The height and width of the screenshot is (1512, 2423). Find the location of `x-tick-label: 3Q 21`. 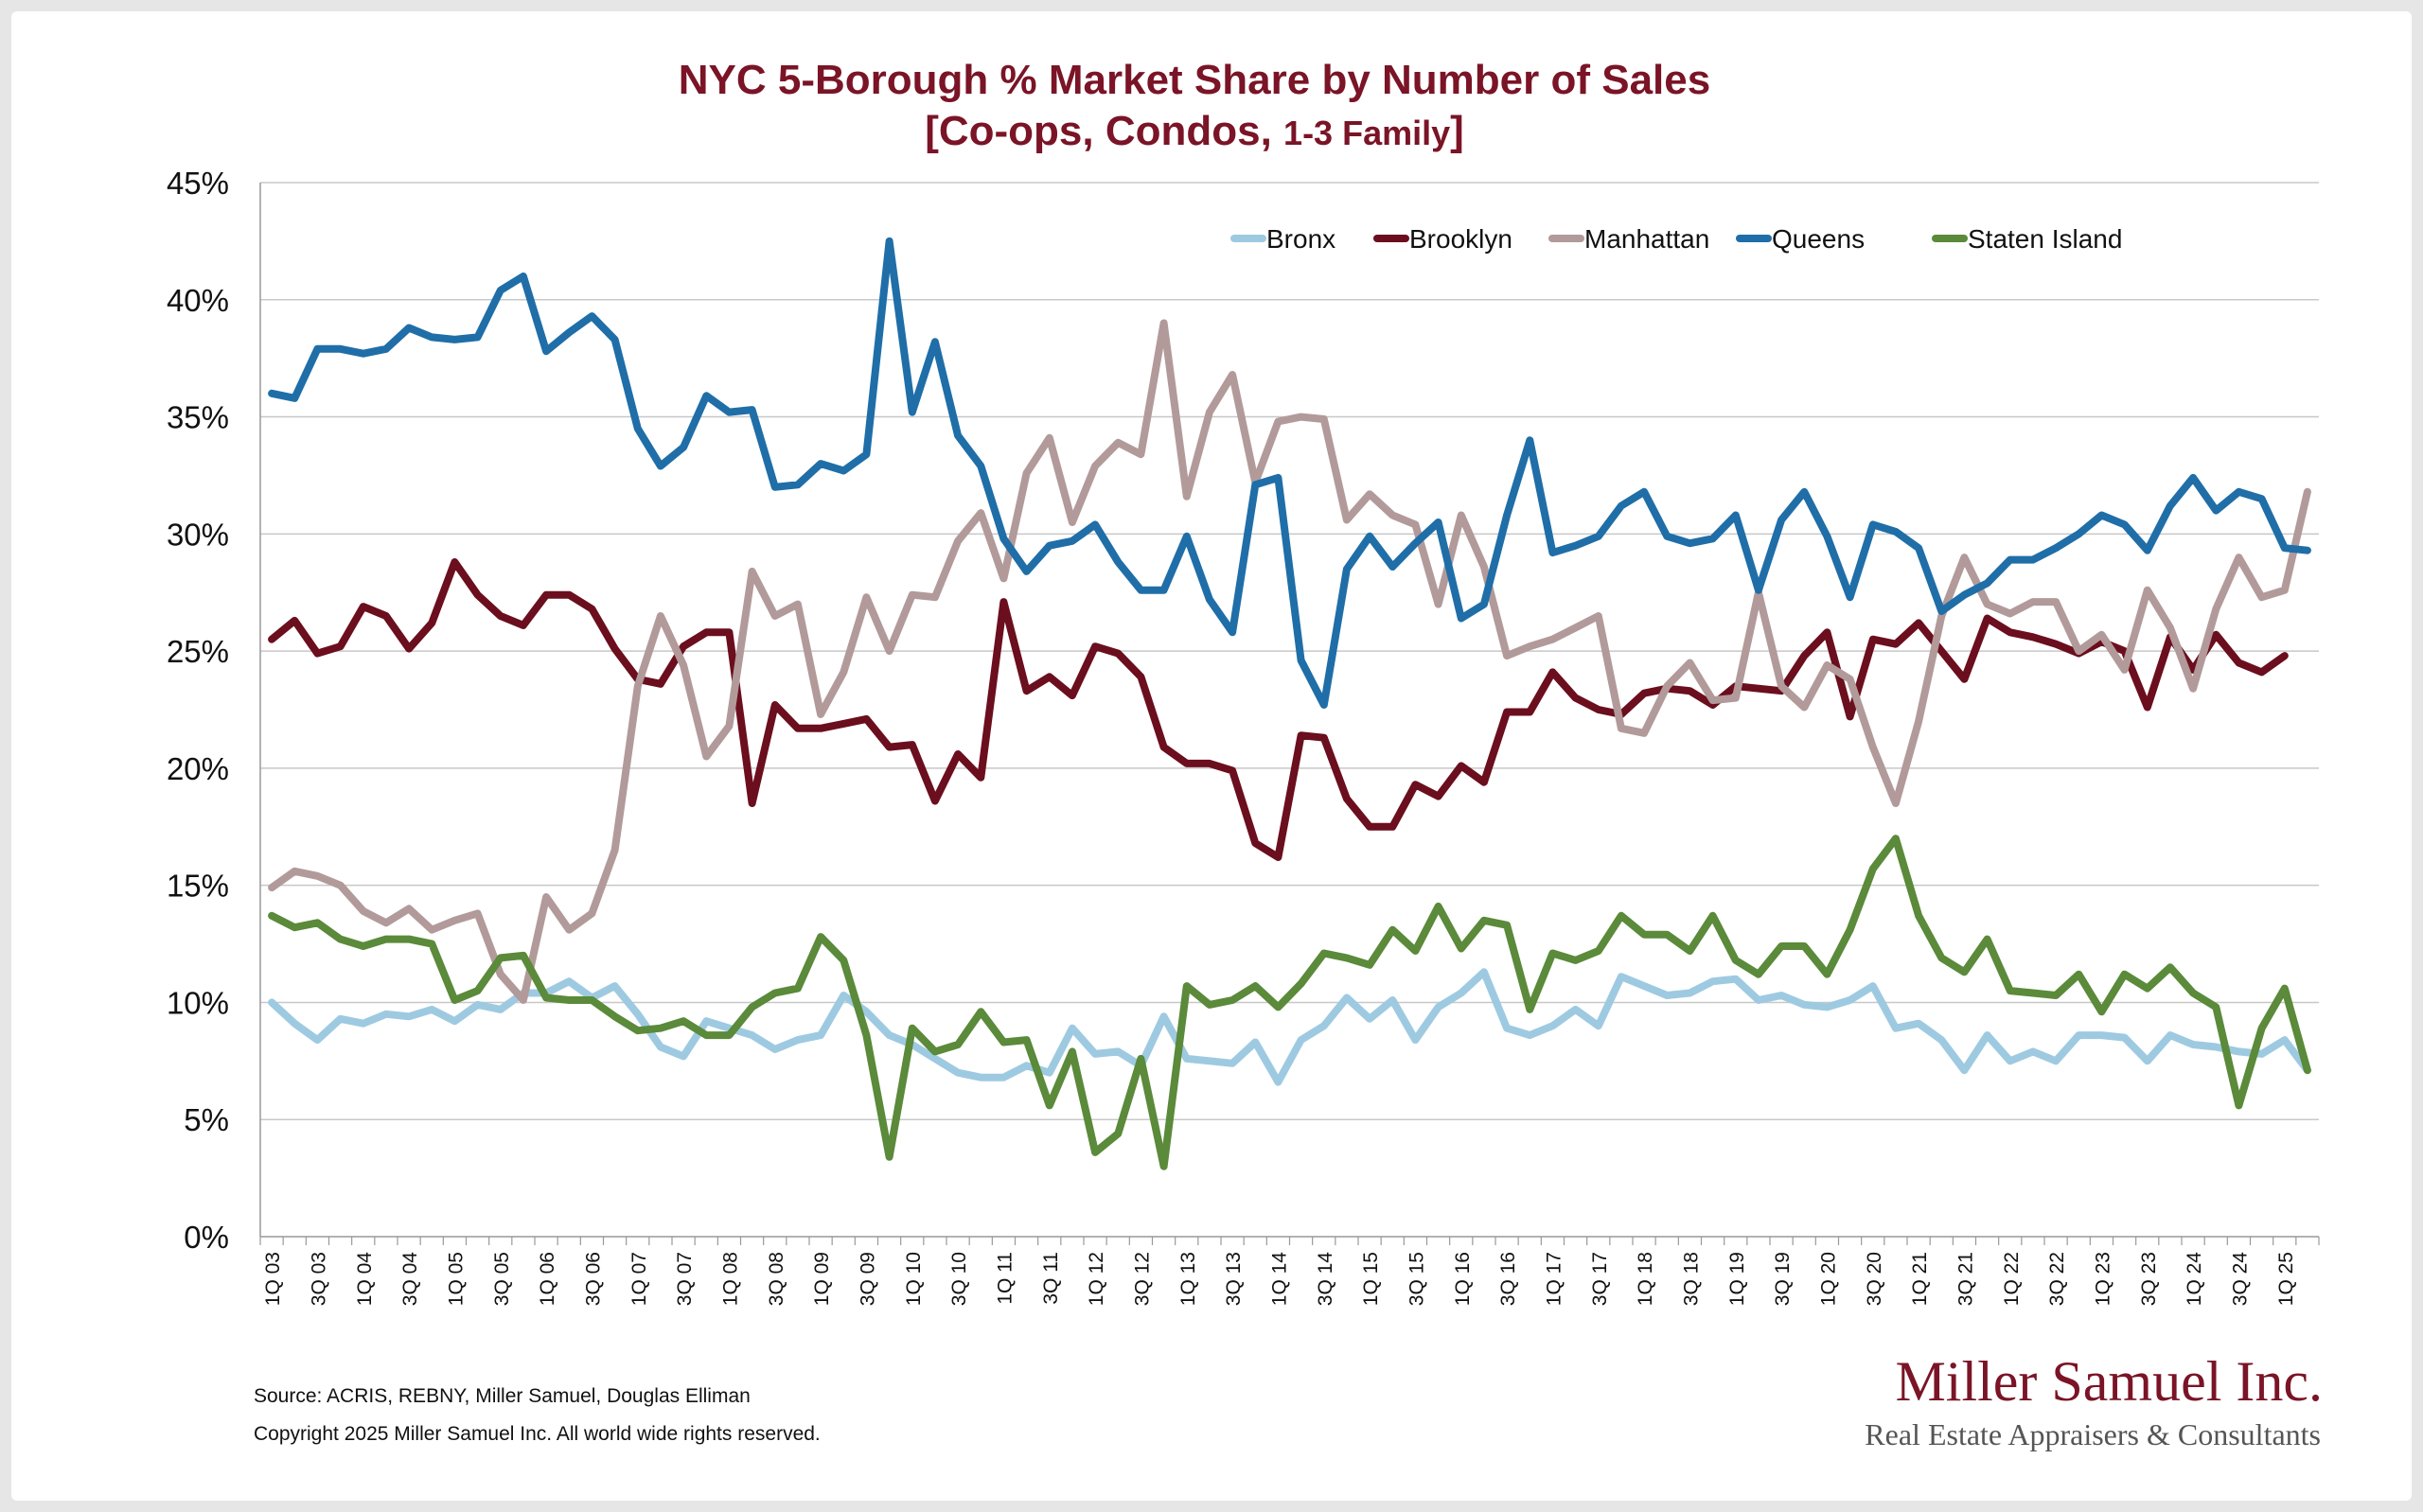

x-tick-label: 3Q 21 is located at coordinates (1965, 1279).